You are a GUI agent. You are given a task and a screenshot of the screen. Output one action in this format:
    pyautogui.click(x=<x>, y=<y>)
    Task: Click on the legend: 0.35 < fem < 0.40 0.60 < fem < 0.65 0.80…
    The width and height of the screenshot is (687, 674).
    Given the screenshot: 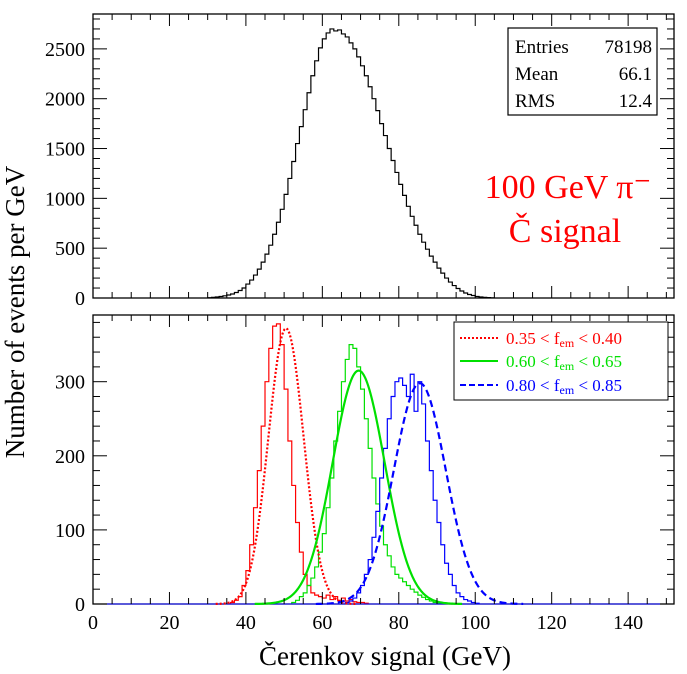 What is the action you would take?
    pyautogui.click(x=561, y=361)
    